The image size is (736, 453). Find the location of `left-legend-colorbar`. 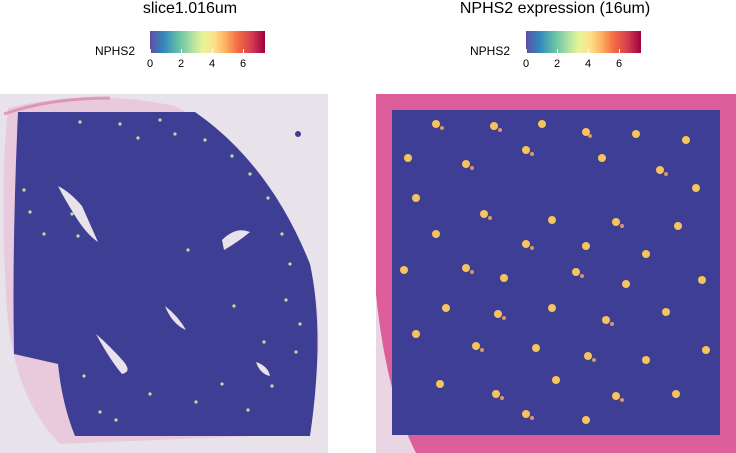

left-legend-colorbar is located at coordinates (207, 42).